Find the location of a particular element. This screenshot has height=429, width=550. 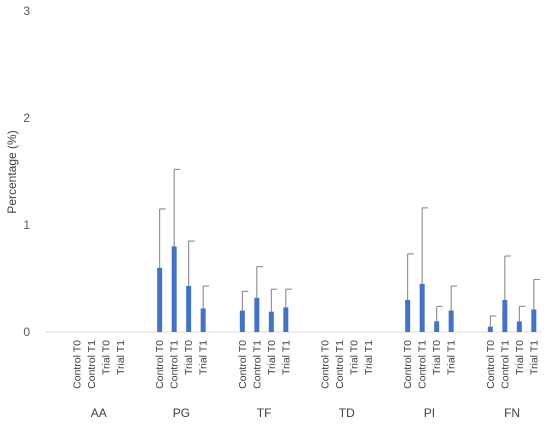

group-label-fn: FN is located at coordinates (512, 413).